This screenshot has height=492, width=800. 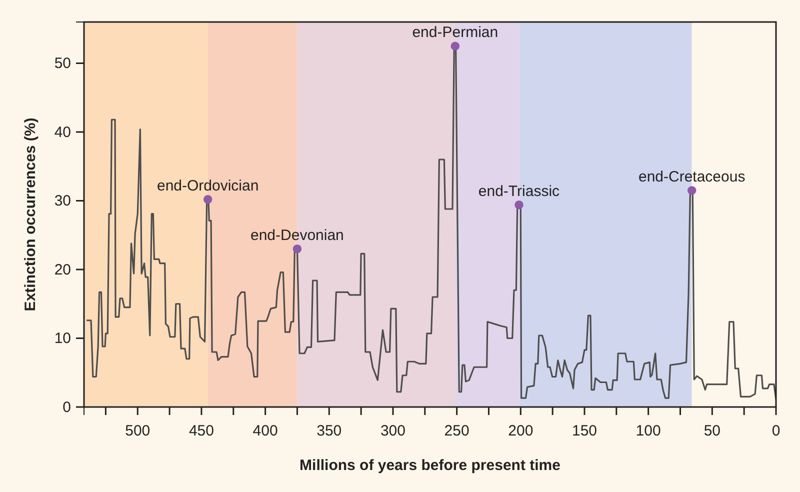 What do you see at coordinates (30, 215) in the screenshot?
I see `y-axis-title: Extinction occurrences (%)` at bounding box center [30, 215].